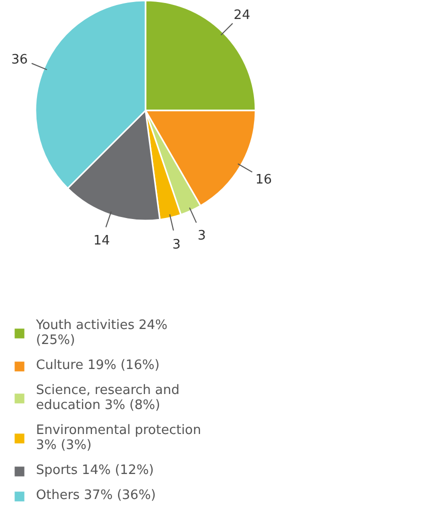  What do you see at coordinates (98, 365) in the screenshot?
I see `legend-label: Culture 19% (16%)` at bounding box center [98, 365].